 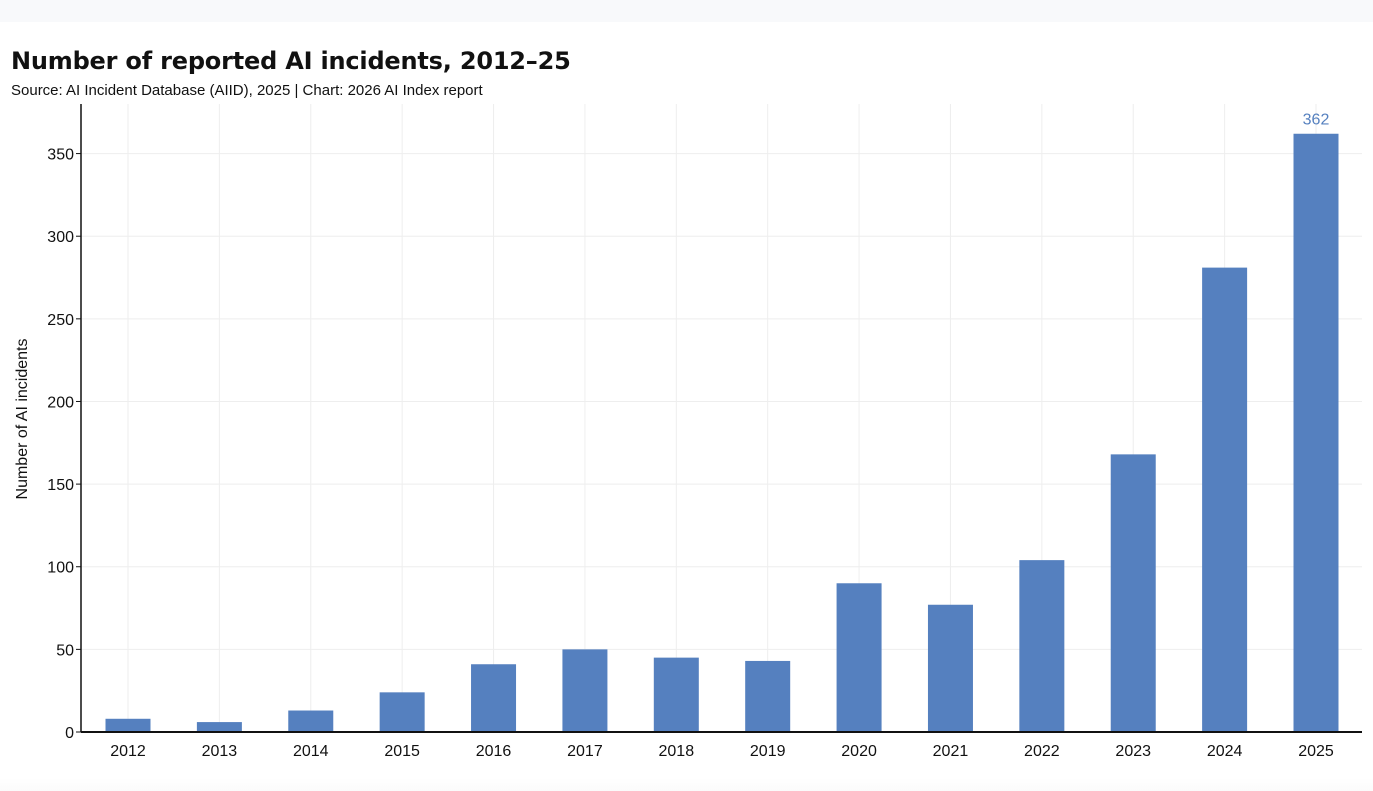 I want to click on y-tick-label: 300, so click(x=60, y=237).